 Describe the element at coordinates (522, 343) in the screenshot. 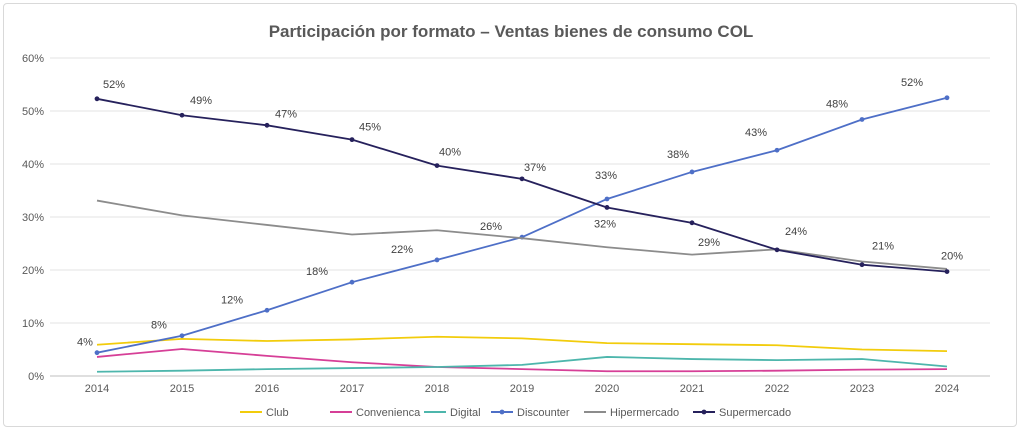

I see `series-line-club` at that location.